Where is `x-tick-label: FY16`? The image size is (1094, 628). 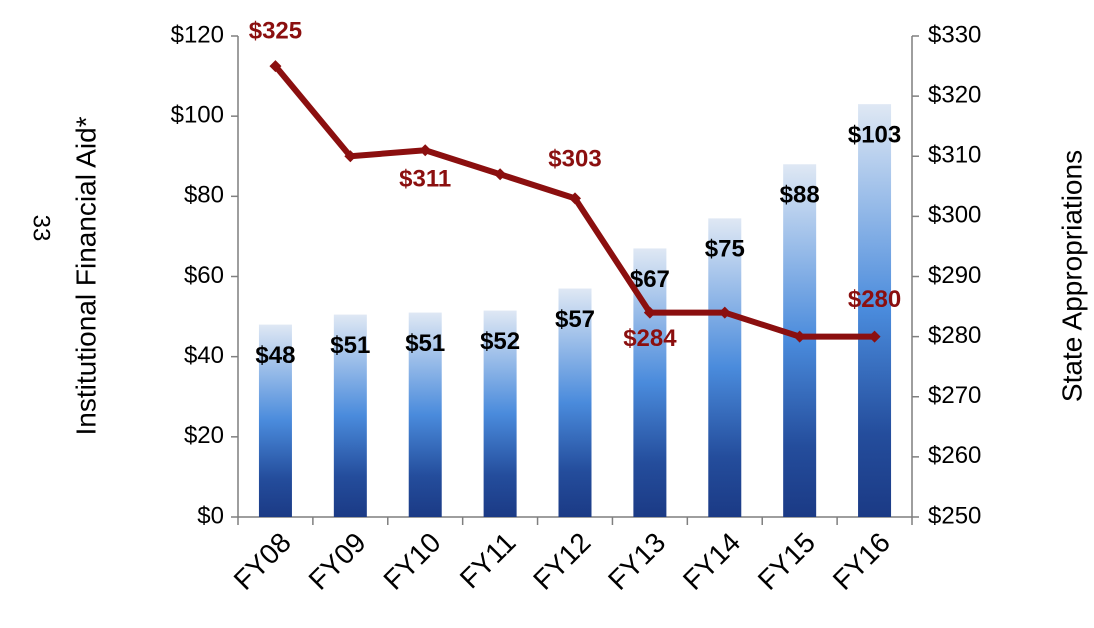 x-tick-label: FY16 is located at coordinates (861, 561).